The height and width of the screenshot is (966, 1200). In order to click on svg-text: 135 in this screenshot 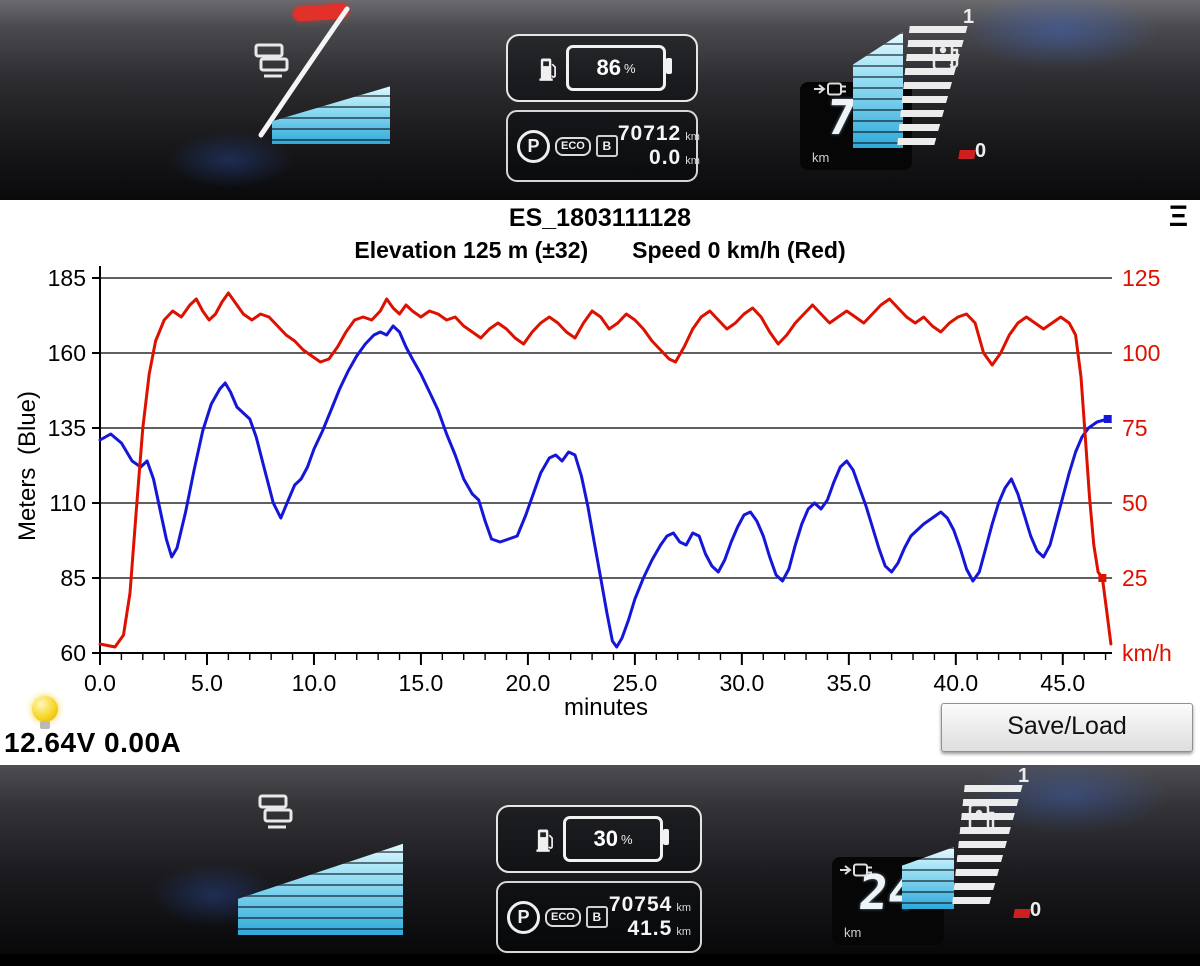, I will do `click(67, 428)`.